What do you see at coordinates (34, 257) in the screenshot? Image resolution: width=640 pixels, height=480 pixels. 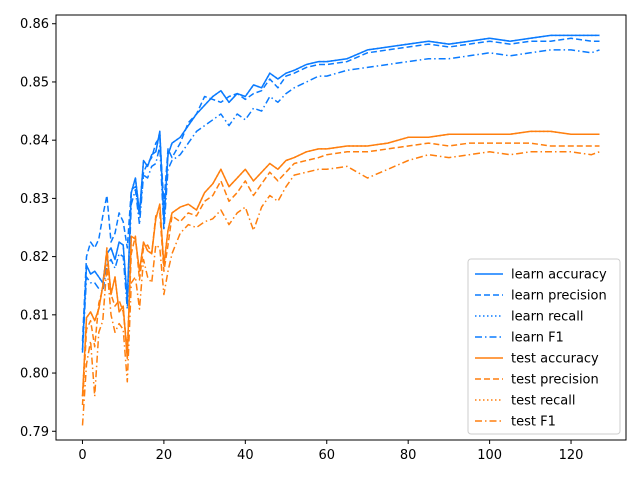 I see `y-tick-label: 0.82` at bounding box center [34, 257].